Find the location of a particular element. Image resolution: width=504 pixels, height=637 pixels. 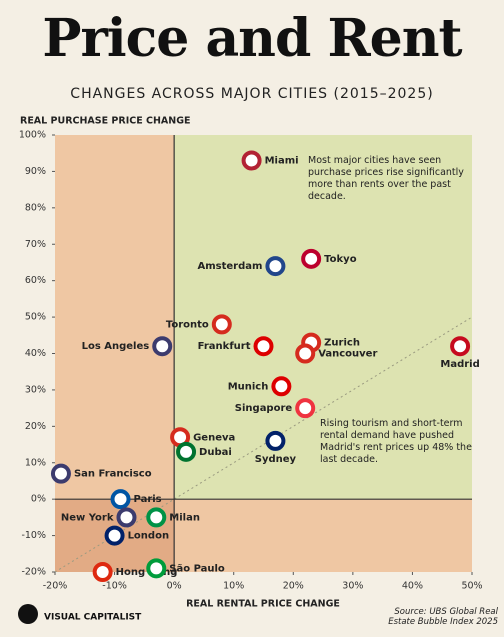

city-label: Amsterdam is located at coordinates (229, 266).